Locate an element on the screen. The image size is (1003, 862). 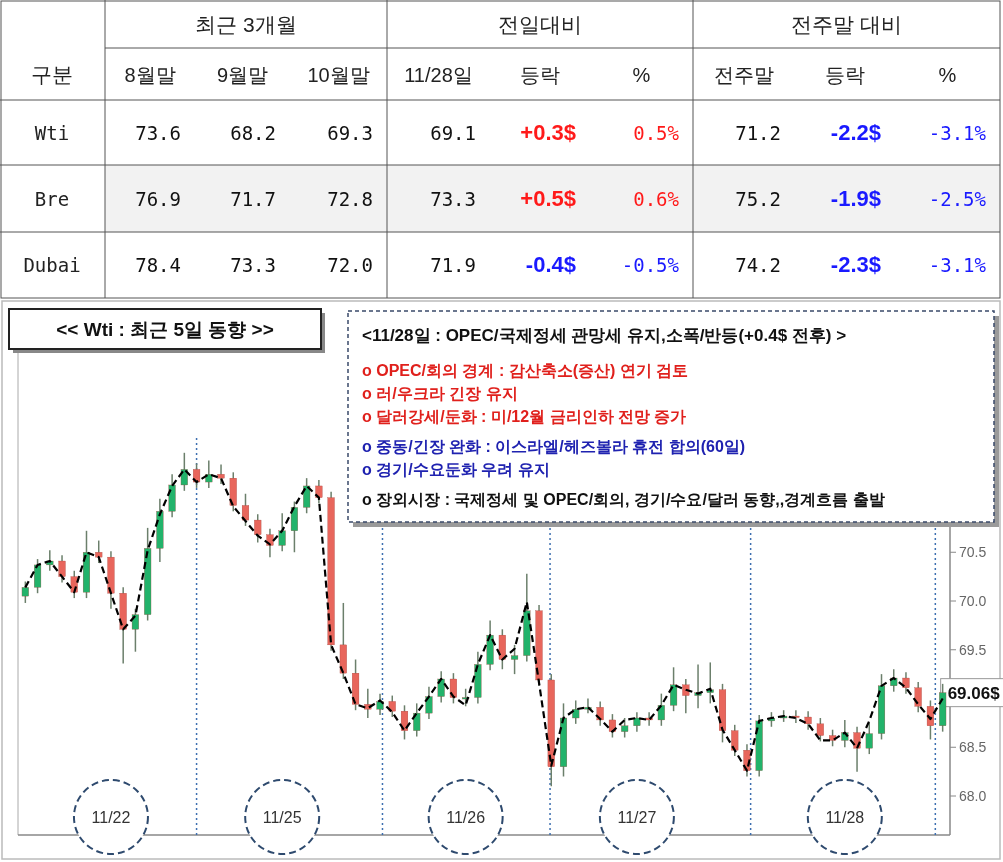
annotation: o 러/우크라 긴장 유지 is located at coordinates (440, 393).